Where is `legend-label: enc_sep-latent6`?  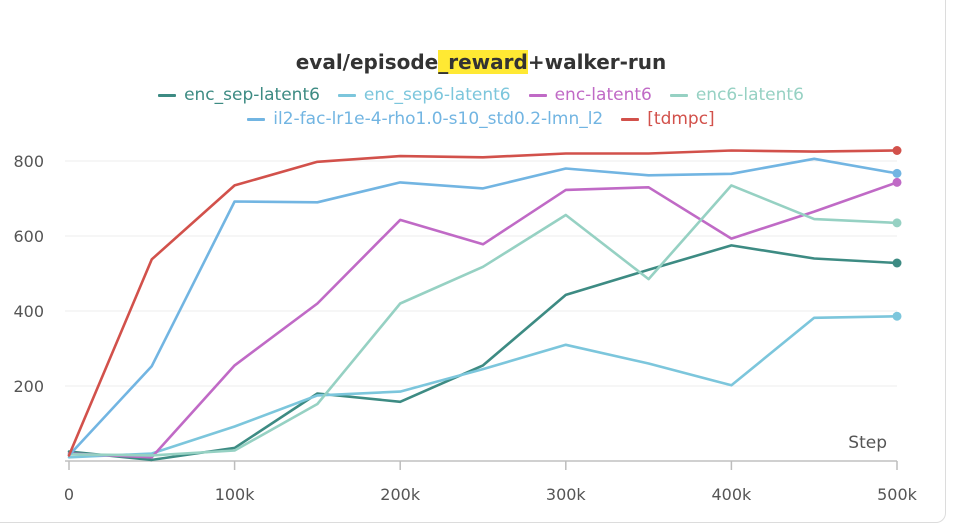 legend-label: enc_sep-latent6 is located at coordinates (252, 95).